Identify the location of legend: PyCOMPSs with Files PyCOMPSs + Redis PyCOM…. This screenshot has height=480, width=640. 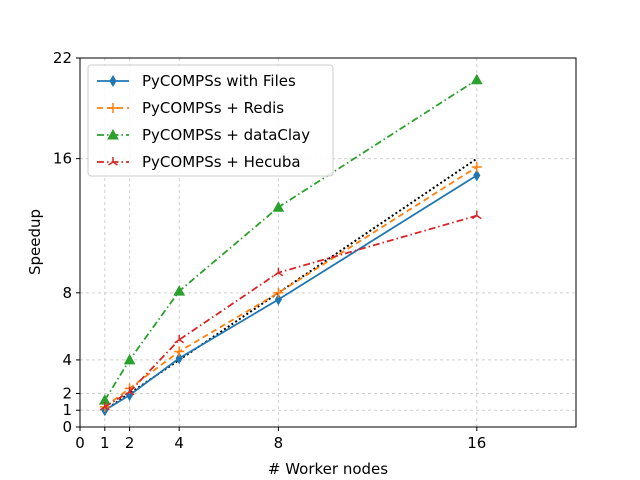
(210, 120).